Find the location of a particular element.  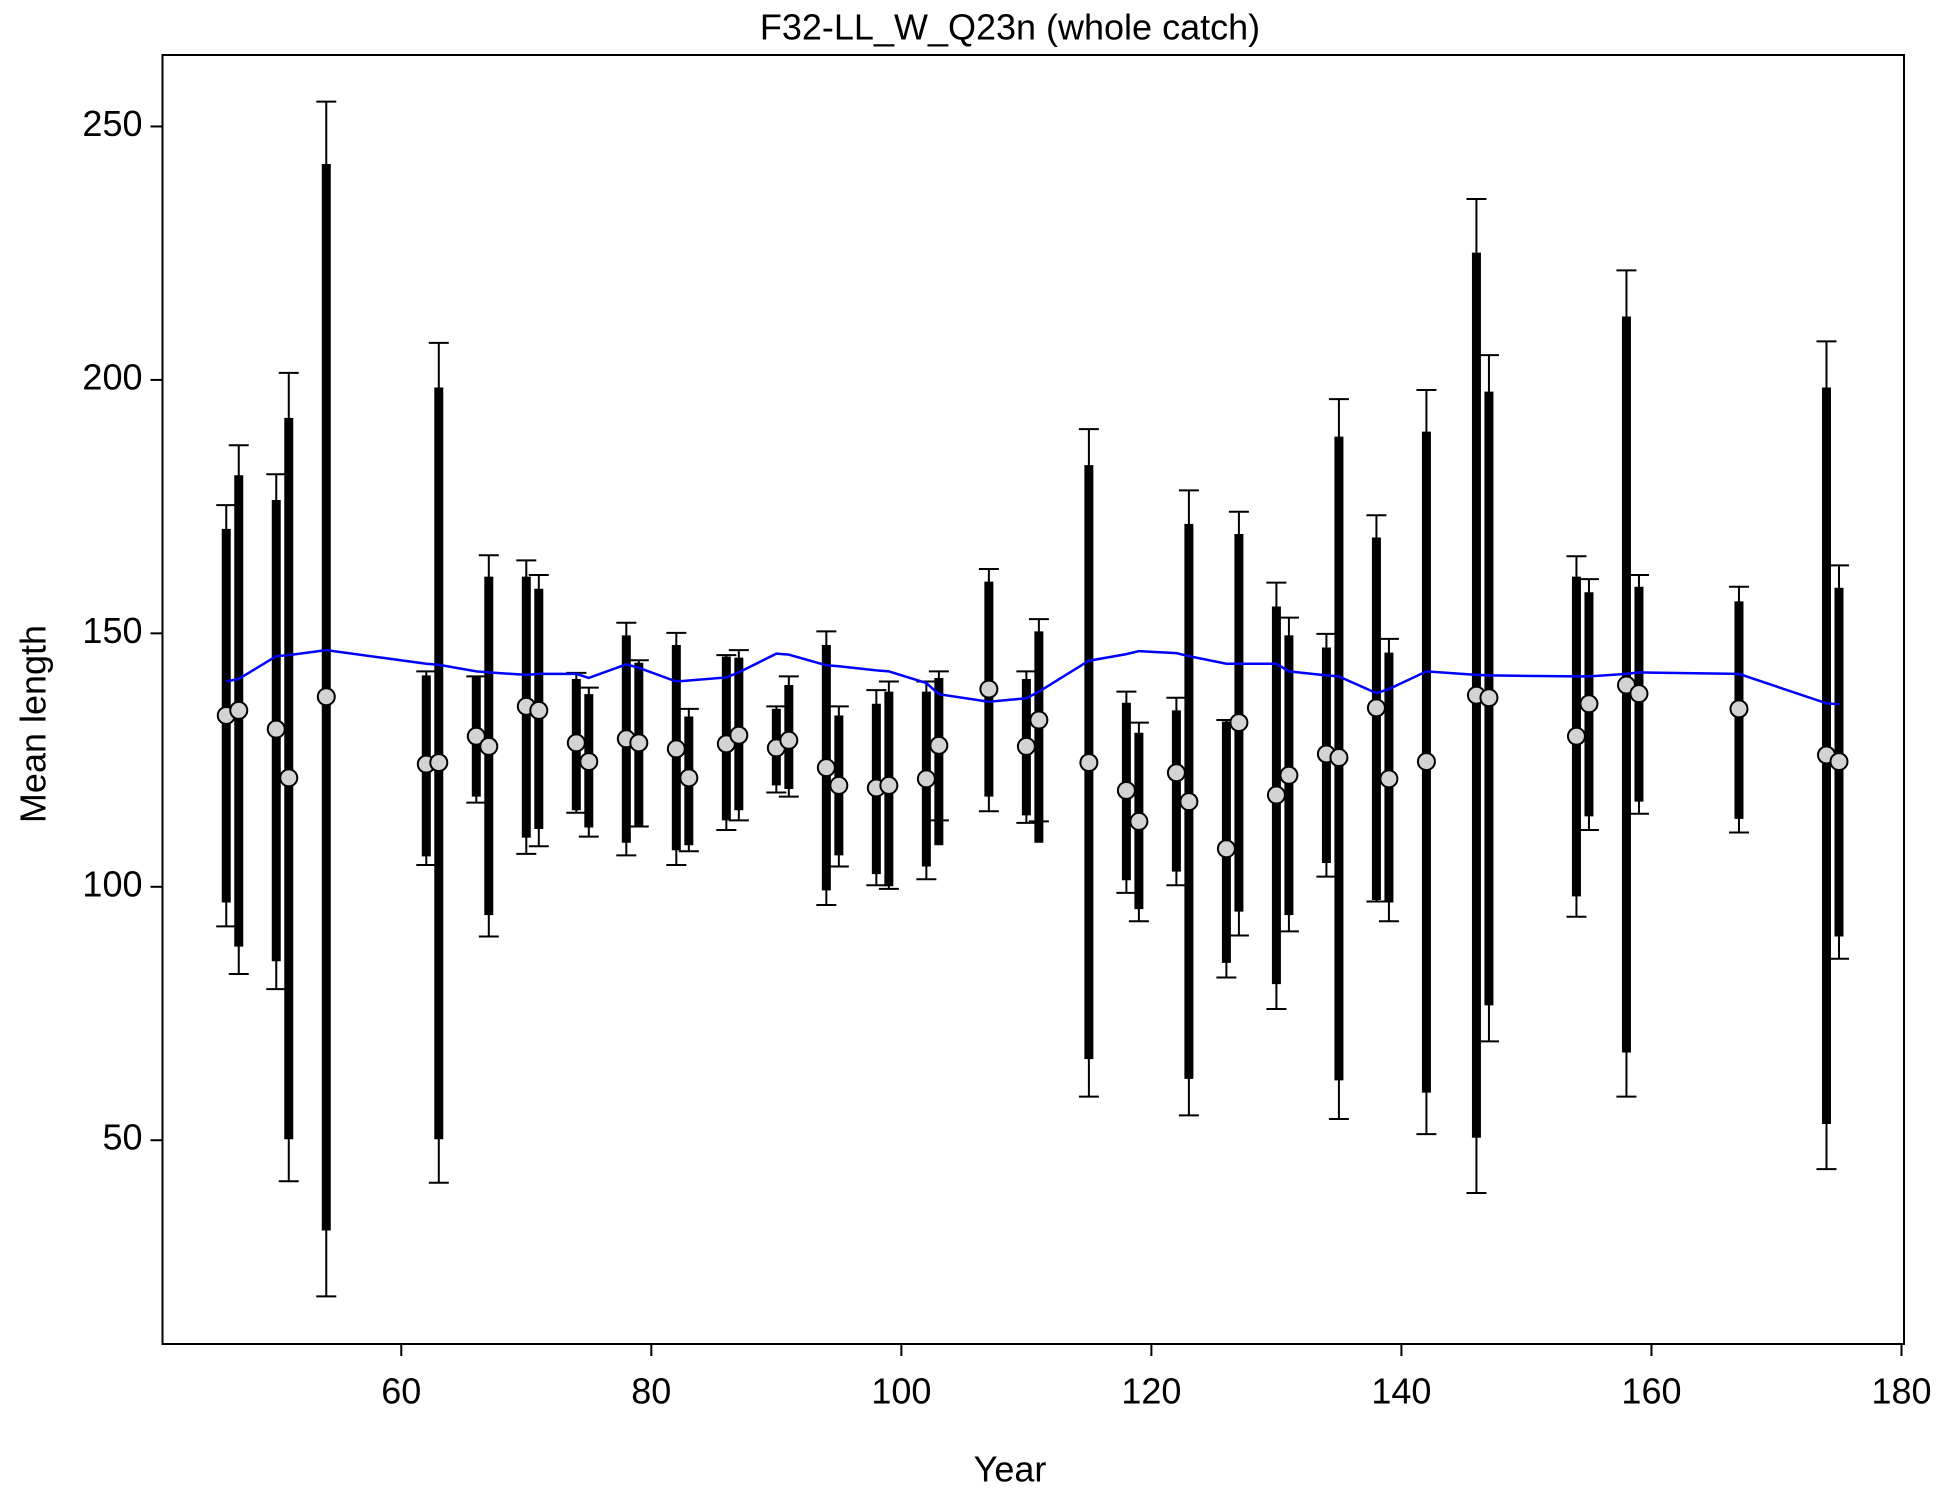

y-tick-label: 50 is located at coordinates (122, 1137).